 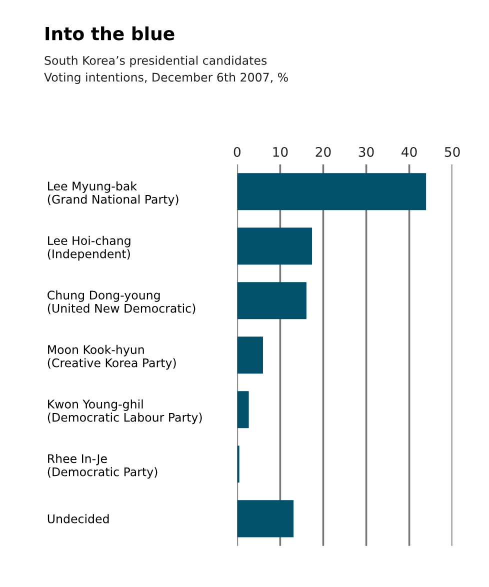 What do you see at coordinates (237, 151) in the screenshot?
I see `x-tick-label: 0` at bounding box center [237, 151].